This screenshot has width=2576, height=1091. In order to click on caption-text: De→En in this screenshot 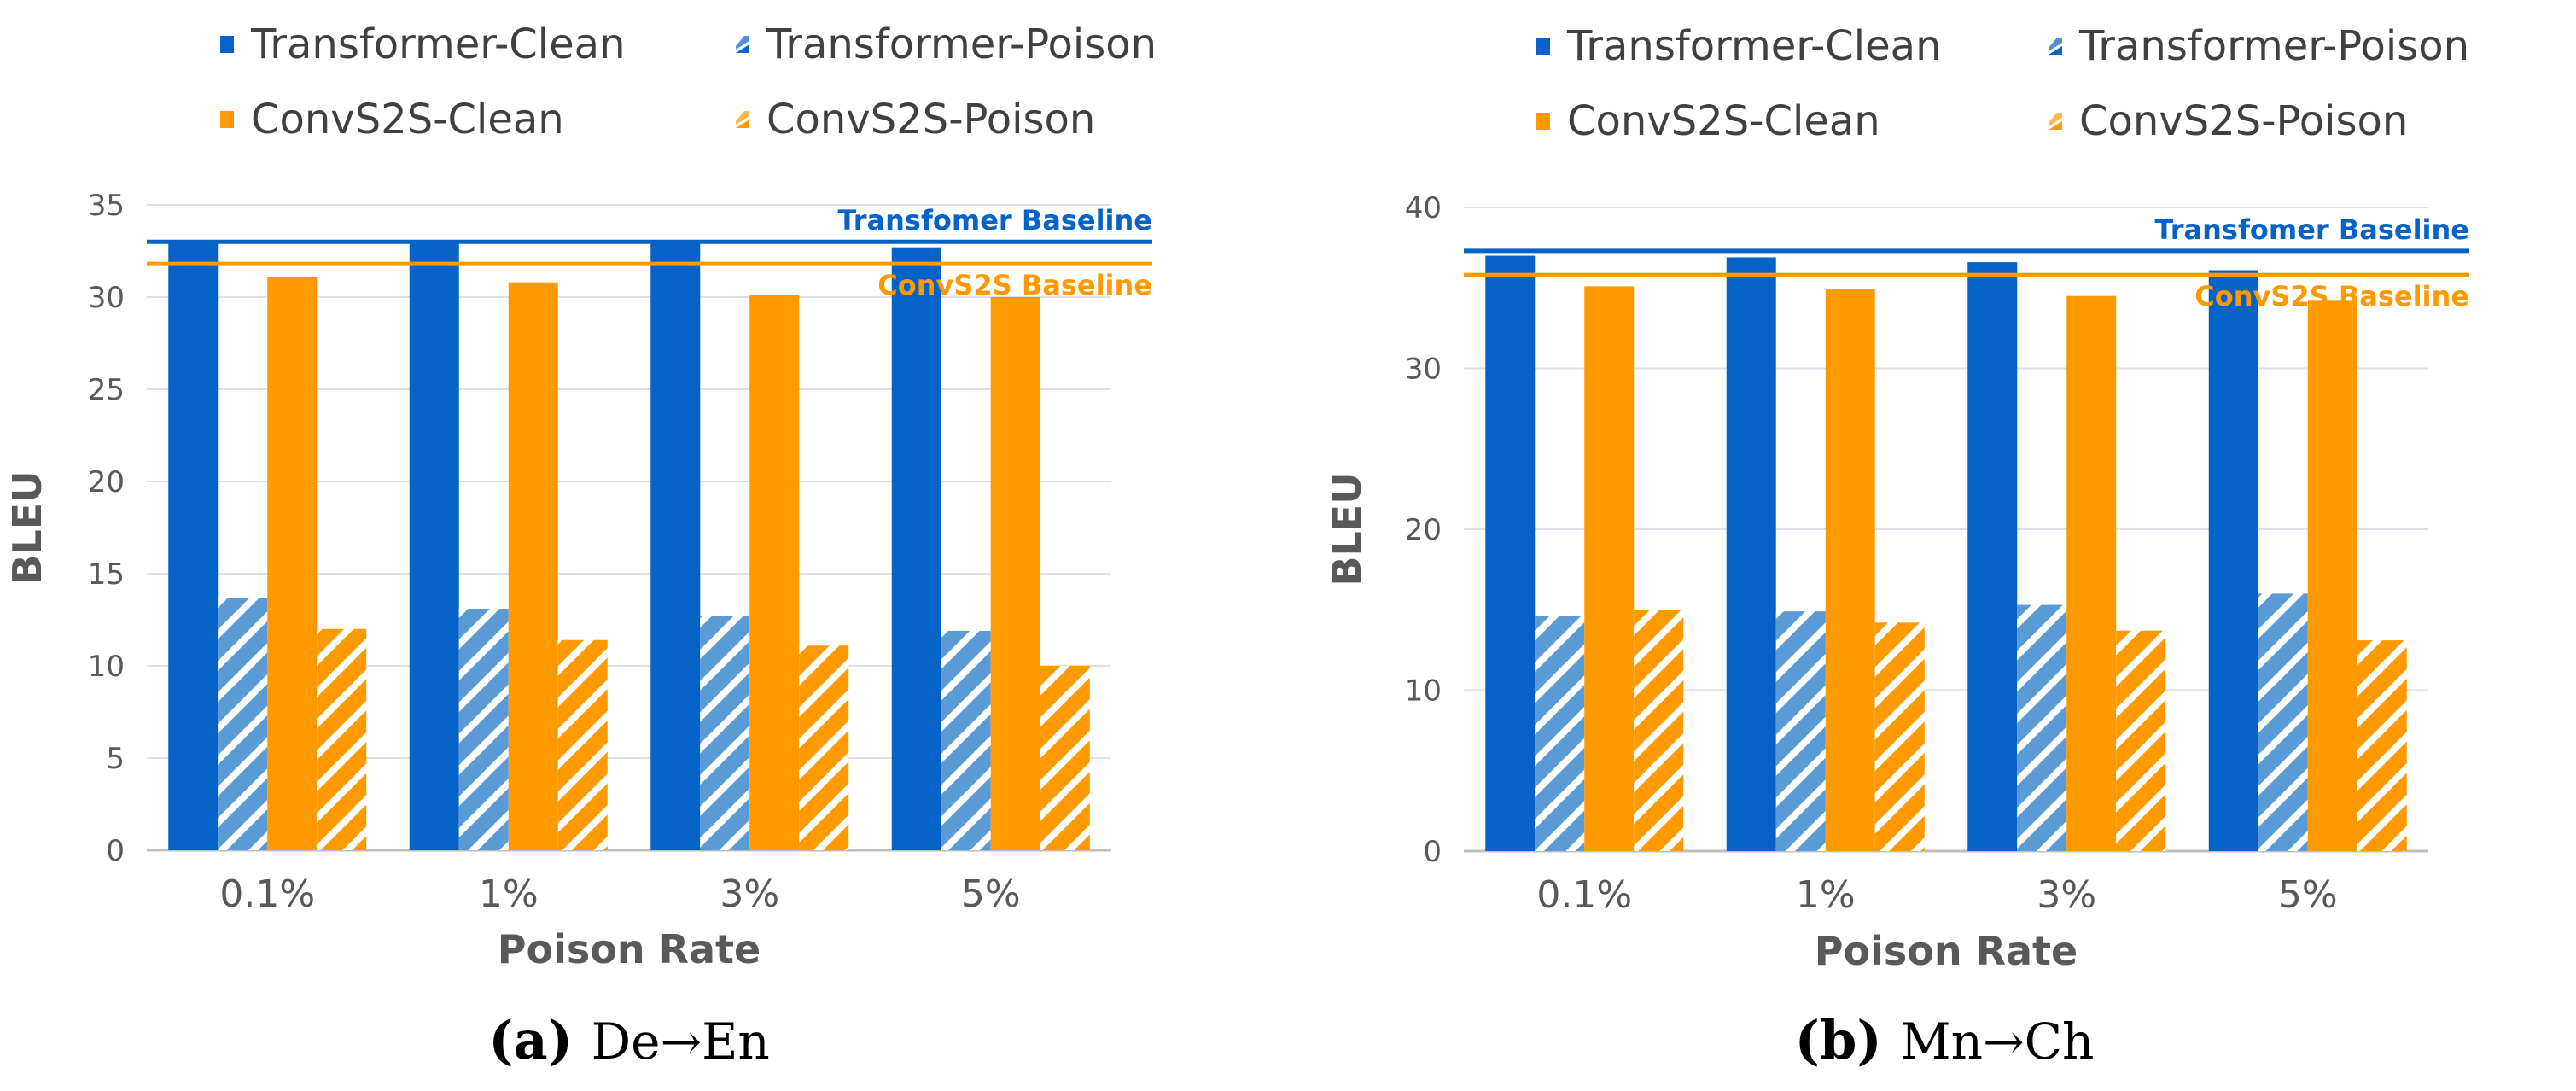, I will do `click(681, 1041)`.